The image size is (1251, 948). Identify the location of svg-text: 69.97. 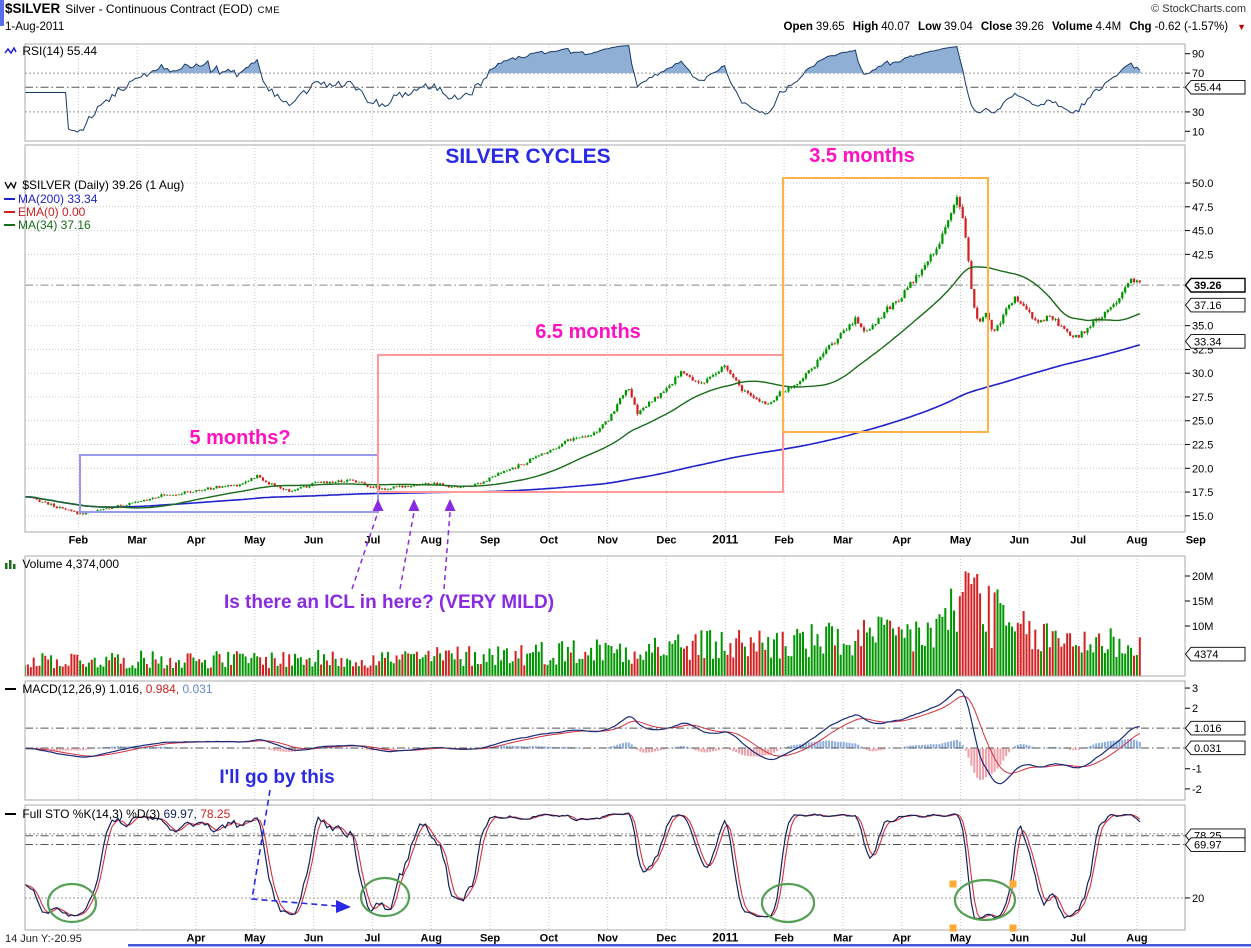
(1208, 846).